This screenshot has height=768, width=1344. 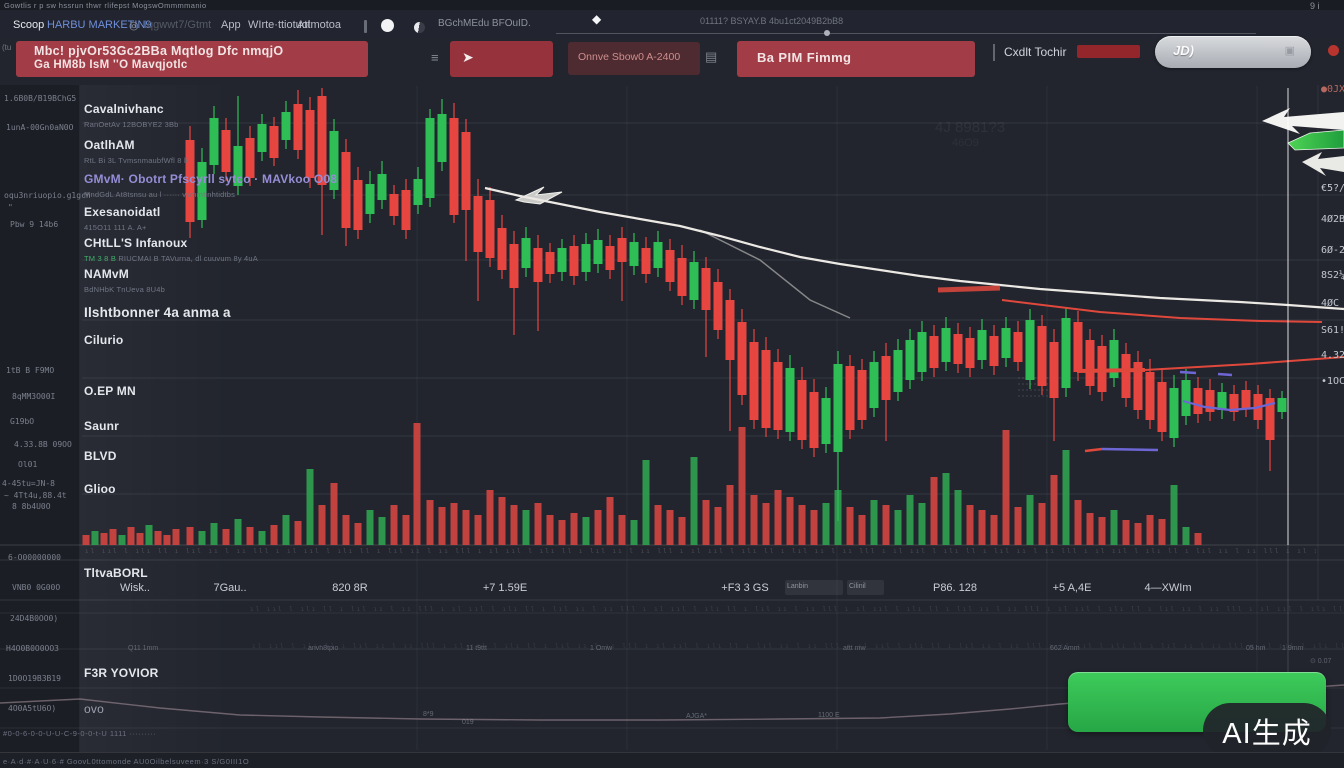 I want to click on left-axis-value: 6-O00000000, so click(x=34, y=557).